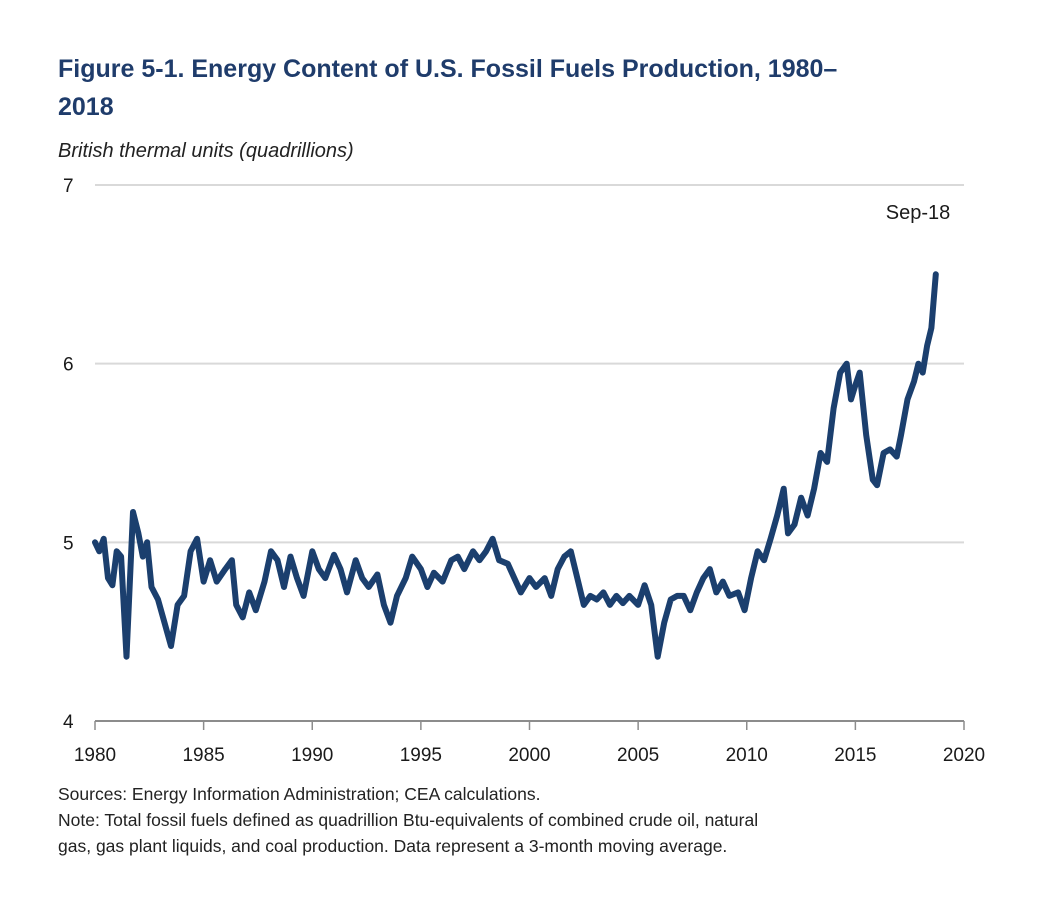 The image size is (1038, 907). What do you see at coordinates (638, 755) in the screenshot?
I see `x-tick-label-2005: 2005` at bounding box center [638, 755].